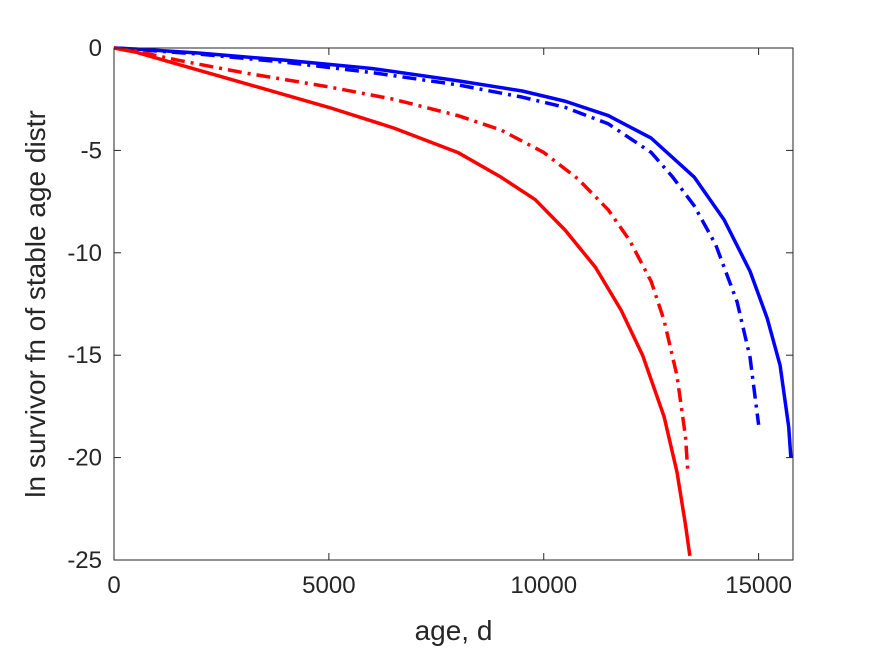  What do you see at coordinates (84, 560) in the screenshot?
I see `y-tick-label: -25` at bounding box center [84, 560].